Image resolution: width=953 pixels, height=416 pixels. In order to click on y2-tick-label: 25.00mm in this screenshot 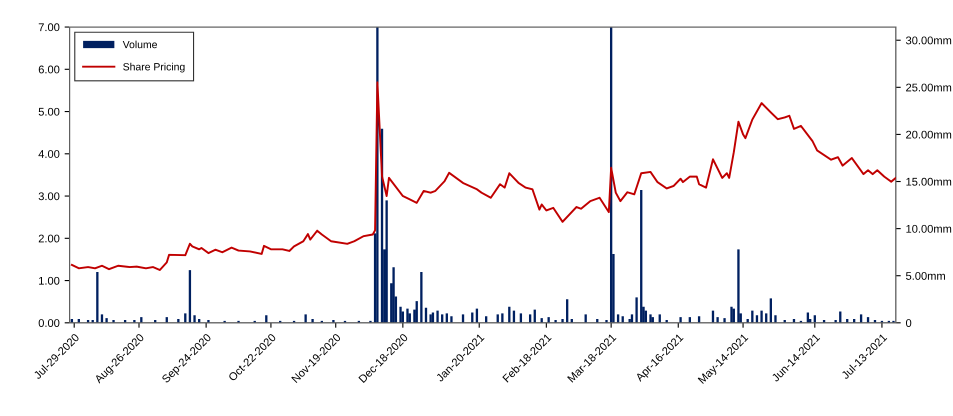, I will do `click(929, 88)`.